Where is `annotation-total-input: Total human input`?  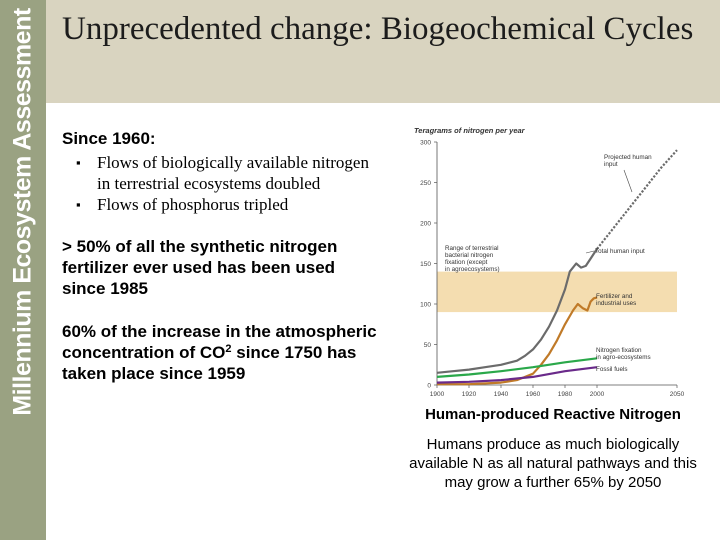
annotation-total-input: Total human input is located at coordinates (620, 251).